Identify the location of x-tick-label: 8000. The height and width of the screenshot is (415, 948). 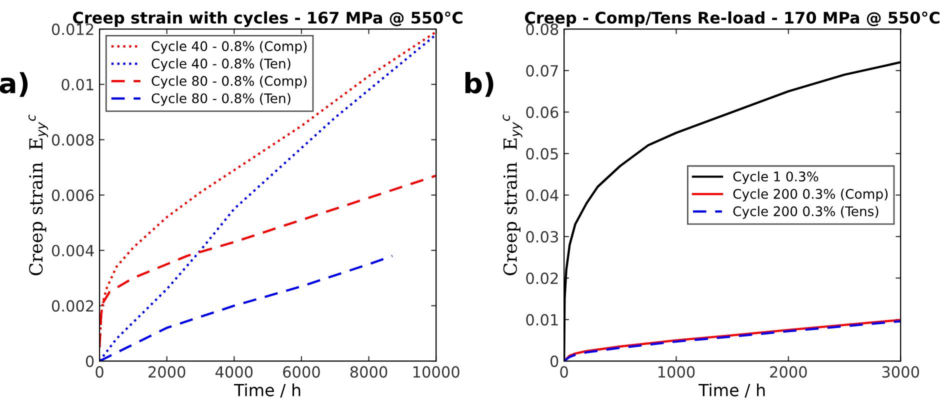
(369, 372).